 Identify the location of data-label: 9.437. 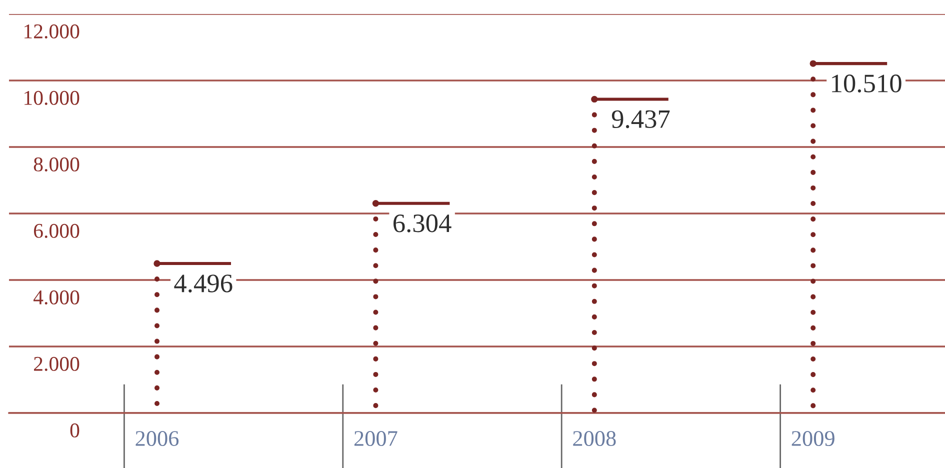
(641, 119).